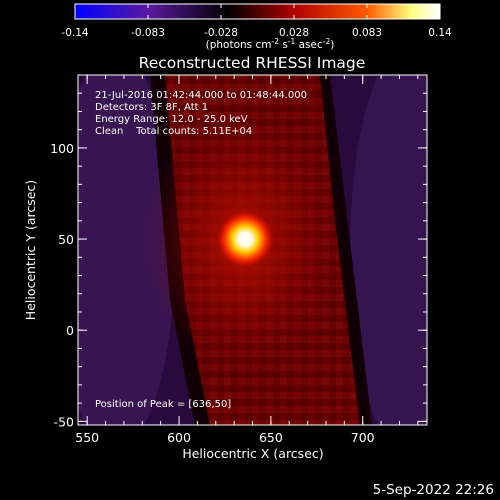 Image resolution: width=500 pixels, height=500 pixels. What do you see at coordinates (294, 33) in the screenshot?
I see `colorbar-tick-label: 0.028` at bounding box center [294, 33].